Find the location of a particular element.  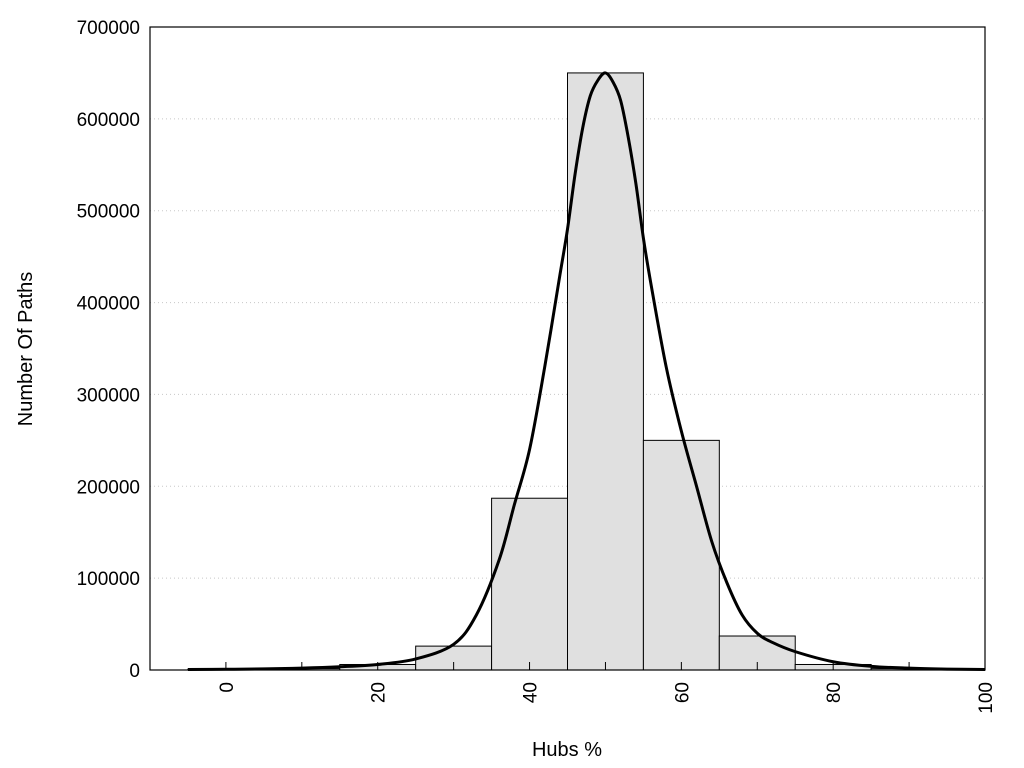

y-tick-label: 100000 is located at coordinates (108, 579).